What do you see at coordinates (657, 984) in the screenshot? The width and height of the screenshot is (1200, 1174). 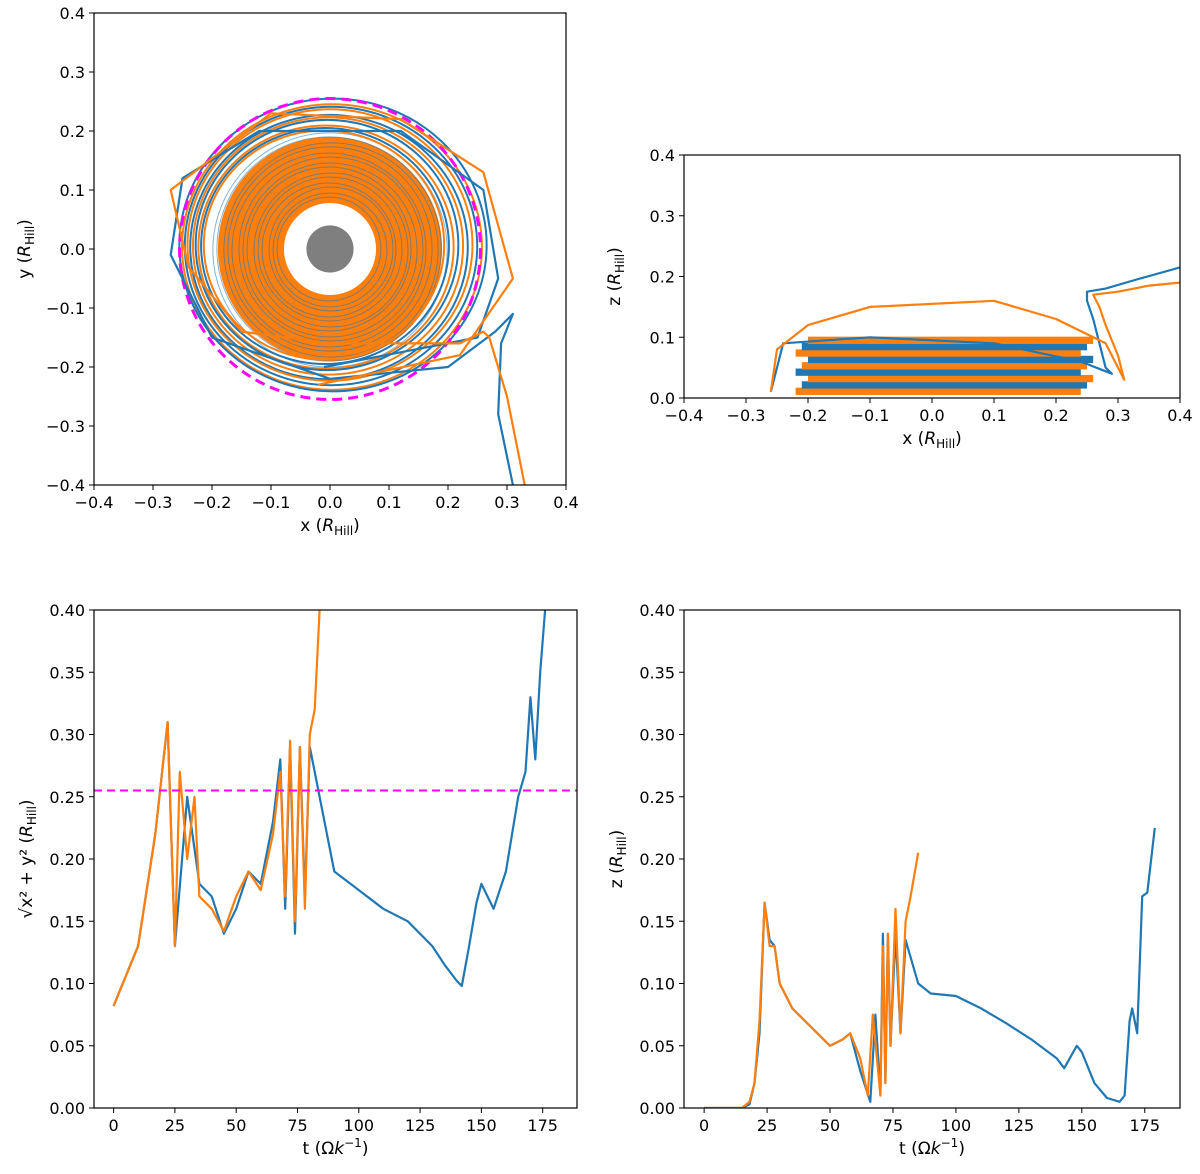 I see `y-tick-label: 0.10` at bounding box center [657, 984].